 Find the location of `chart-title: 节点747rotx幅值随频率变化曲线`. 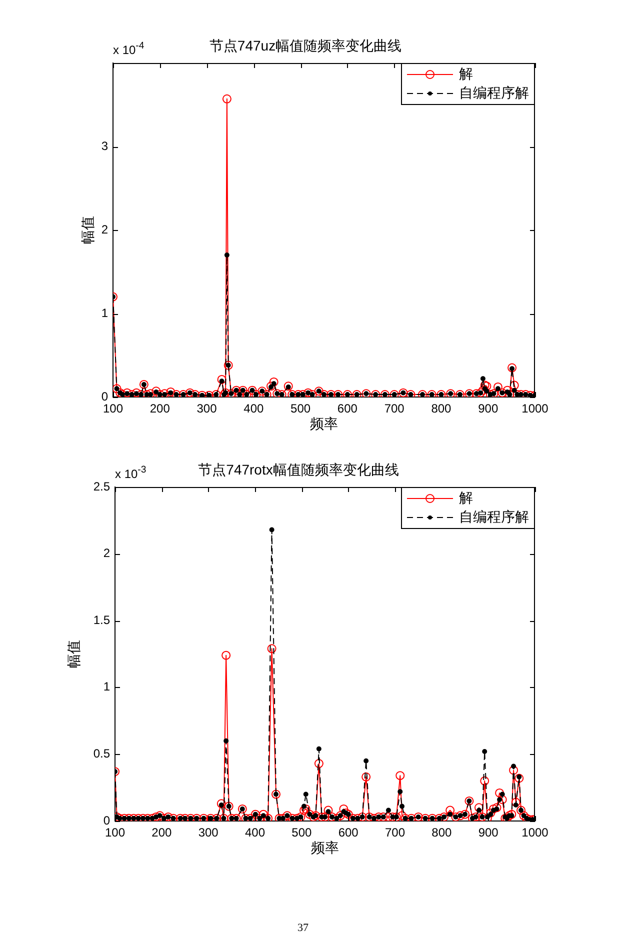

chart-title: 节点747rotx幅值随频率变化曲线 is located at coordinates (298, 469).